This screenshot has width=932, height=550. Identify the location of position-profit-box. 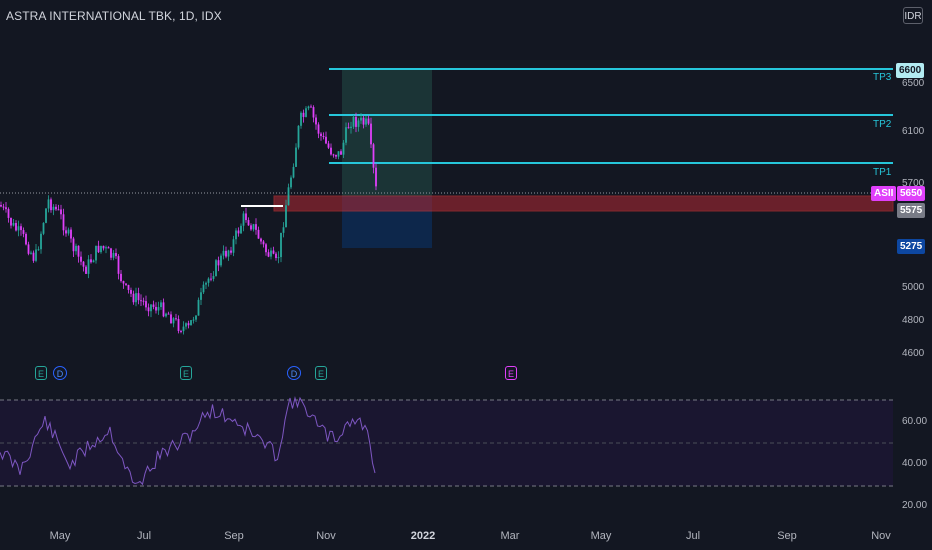
(387, 132).